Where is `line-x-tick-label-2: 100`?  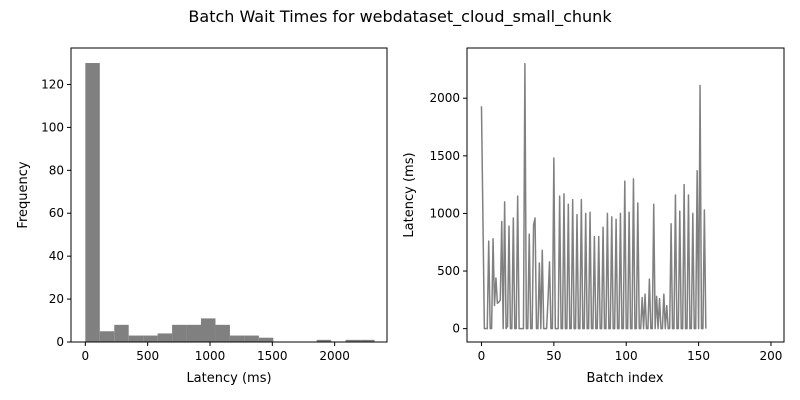 line-x-tick-label-2: 100 is located at coordinates (626, 356).